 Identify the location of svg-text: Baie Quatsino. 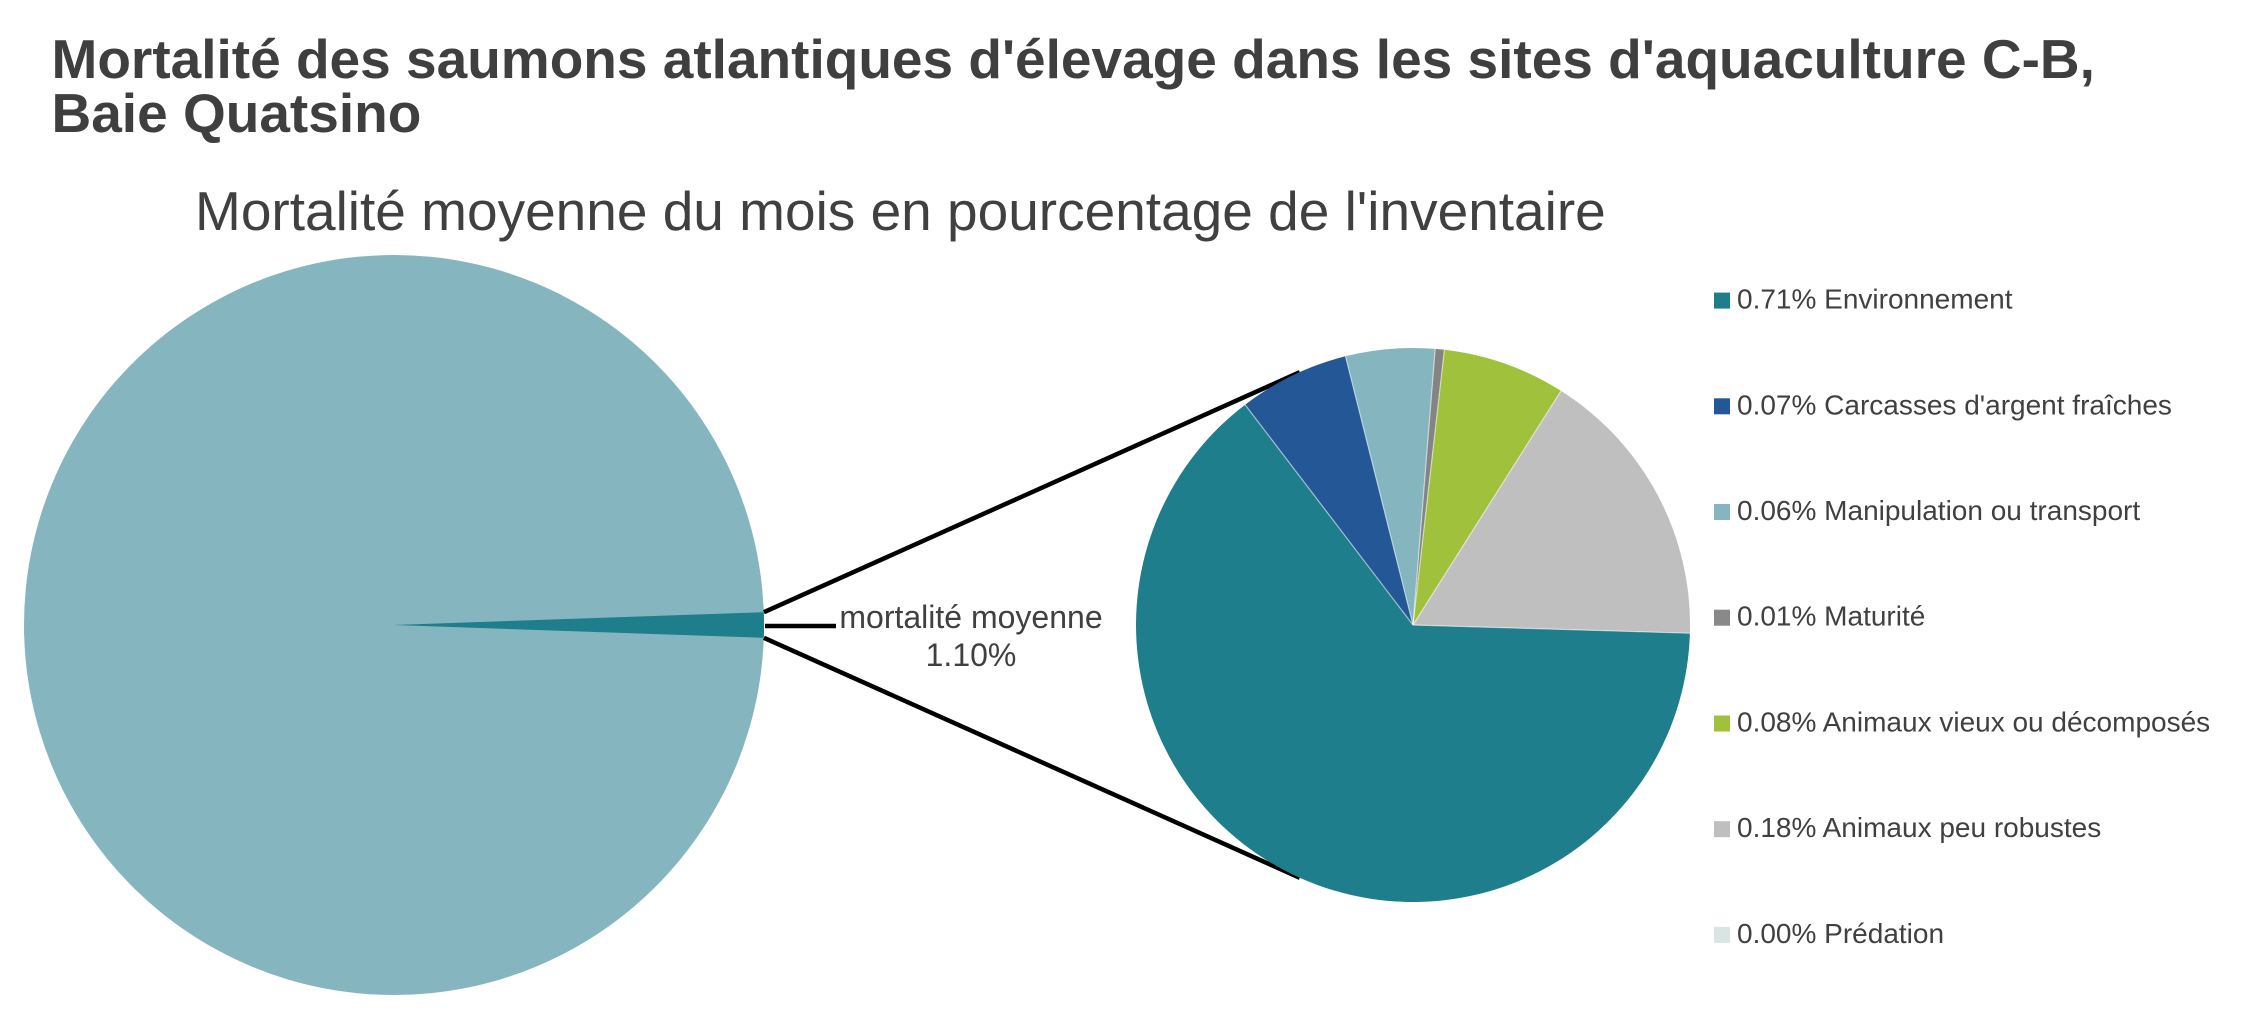
(237, 113).